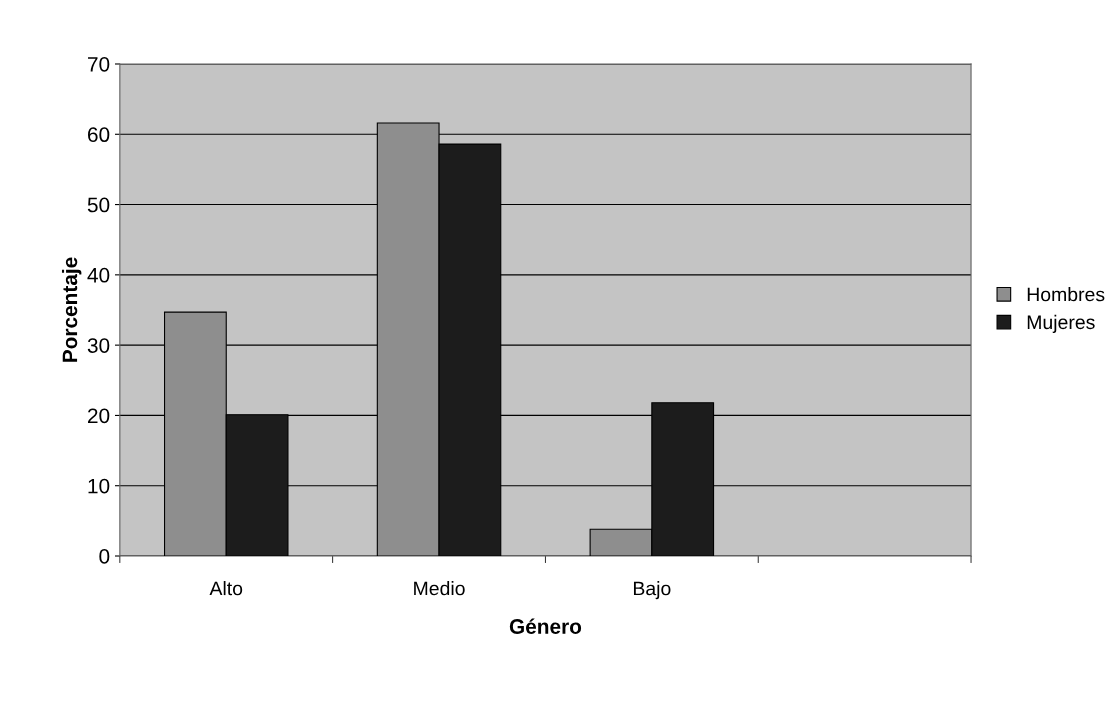  Describe the element at coordinates (652, 590) in the screenshot. I see `x-tick-label: Bajo` at that location.